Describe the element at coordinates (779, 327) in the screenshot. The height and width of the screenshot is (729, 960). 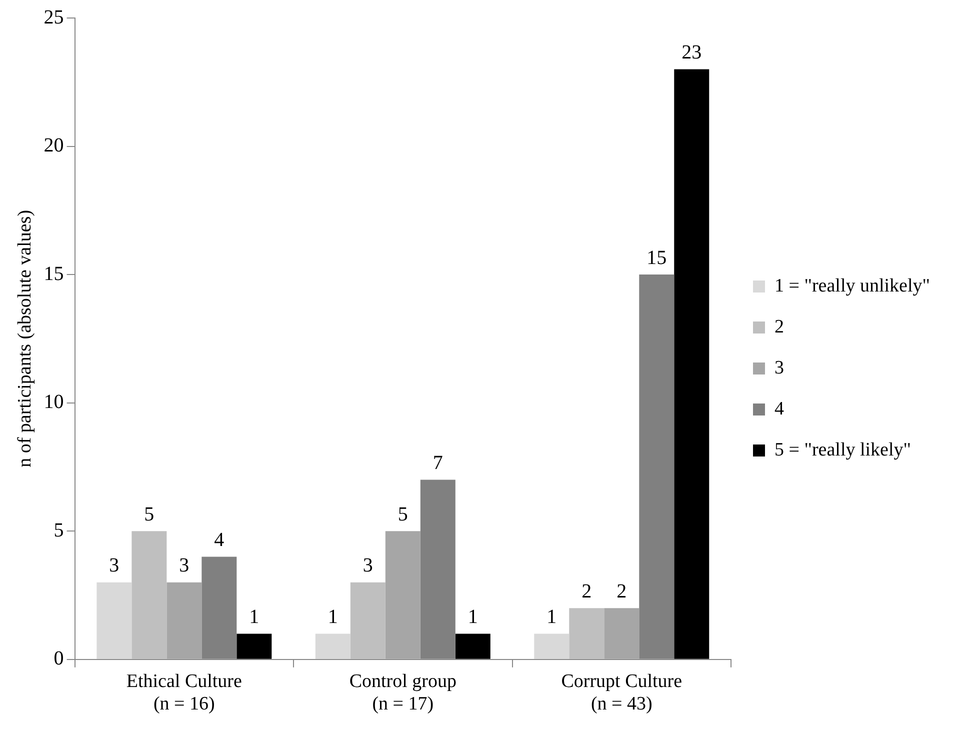
I see `legend-label: 2` at that location.